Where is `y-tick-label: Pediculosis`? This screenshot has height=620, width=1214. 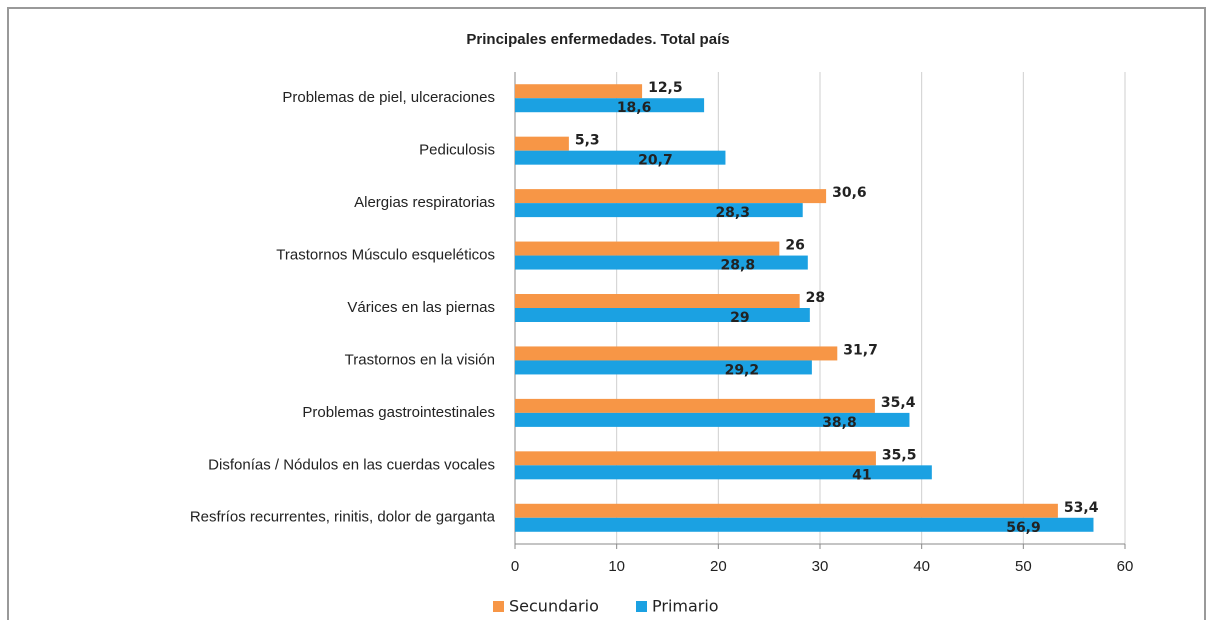
y-tick-label: Pediculosis is located at coordinates (457, 150).